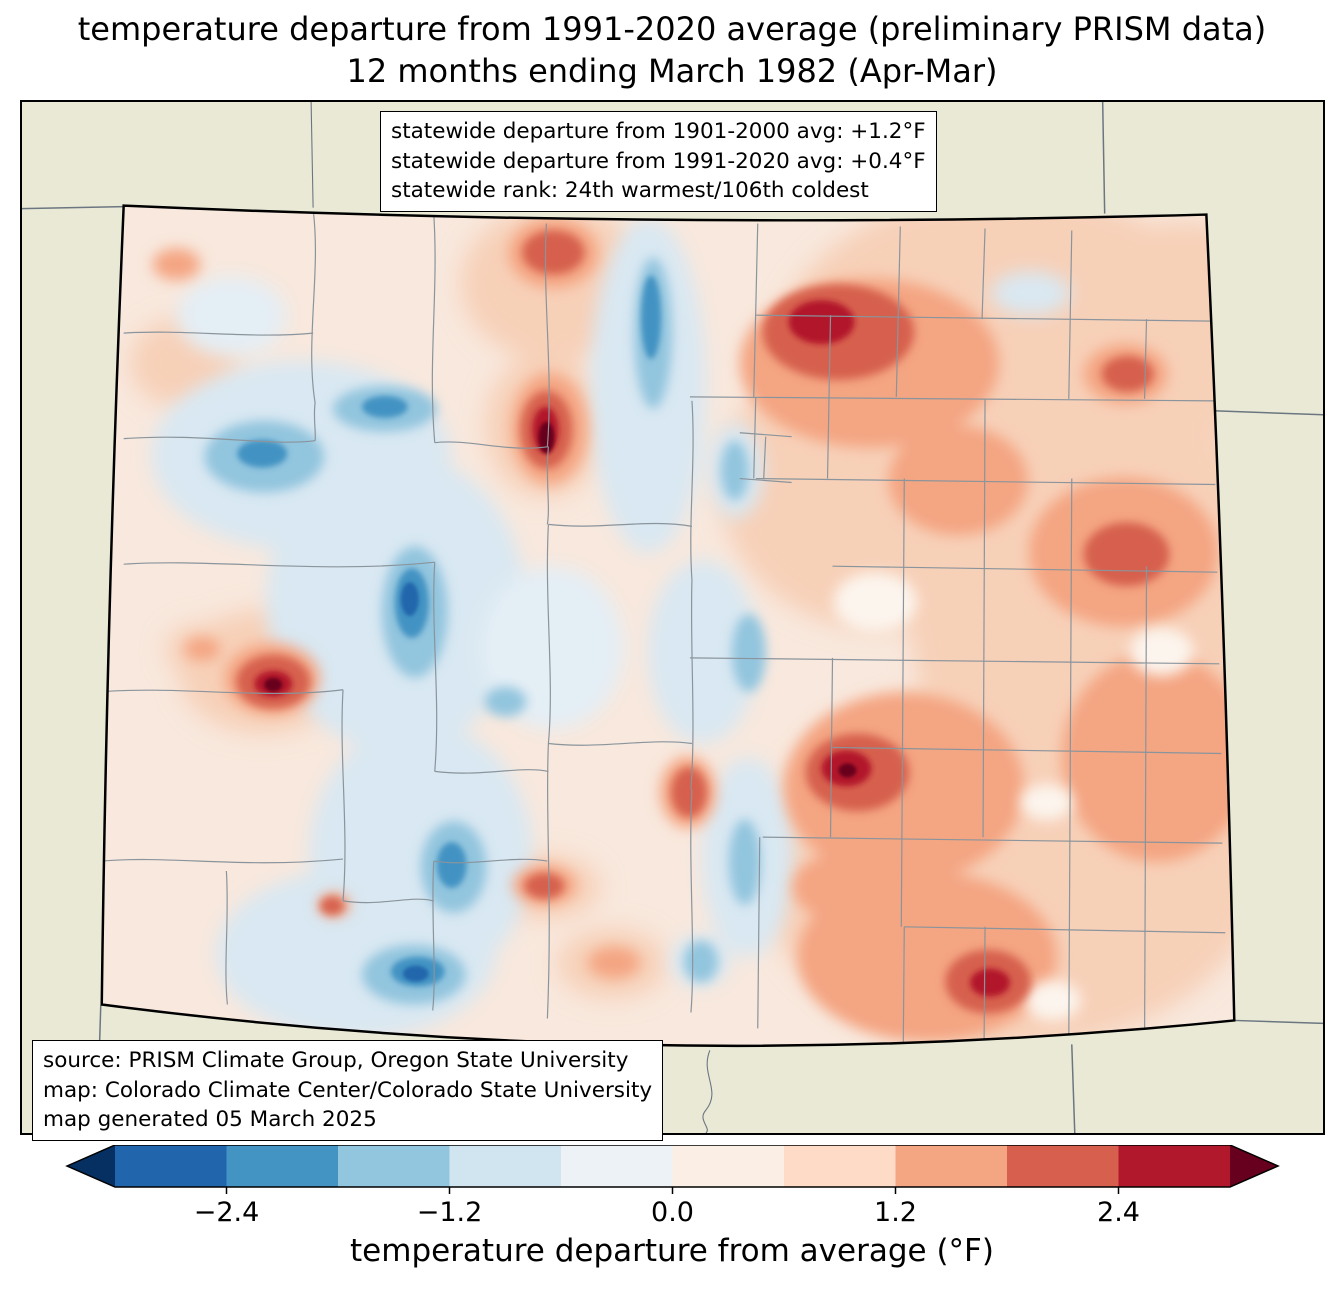 This screenshot has height=1299, width=1344. What do you see at coordinates (672, 71) in the screenshot?
I see `title-line-2: 12 months ending March 1982 (Apr-Mar)` at bounding box center [672, 71].